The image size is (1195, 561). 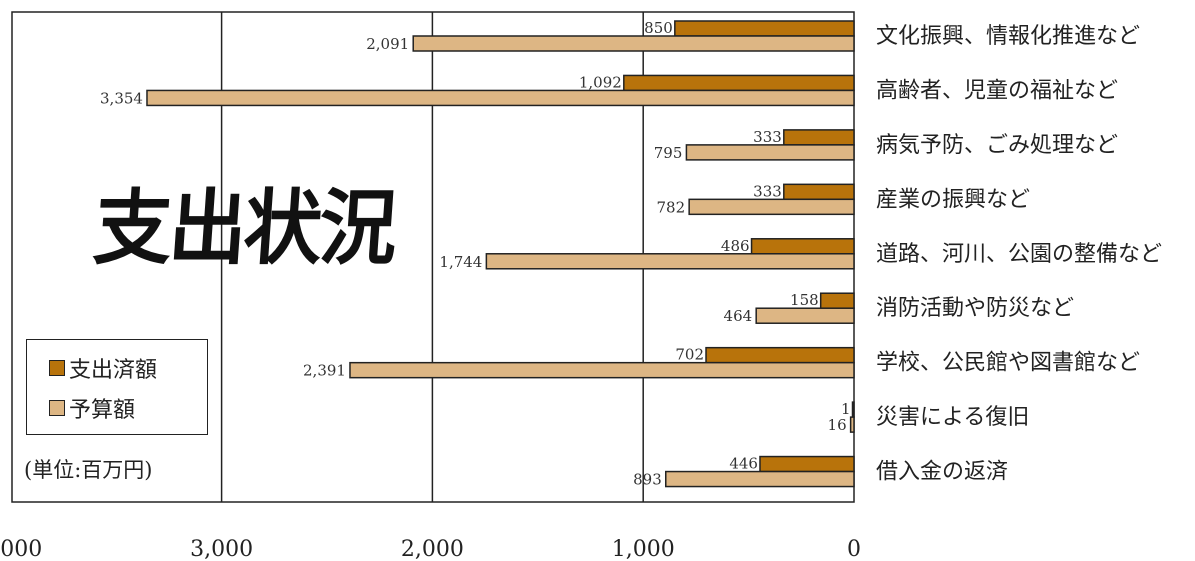 What do you see at coordinates (854, 549) in the screenshot?
I see `x-tick-label: 0` at bounding box center [854, 549].